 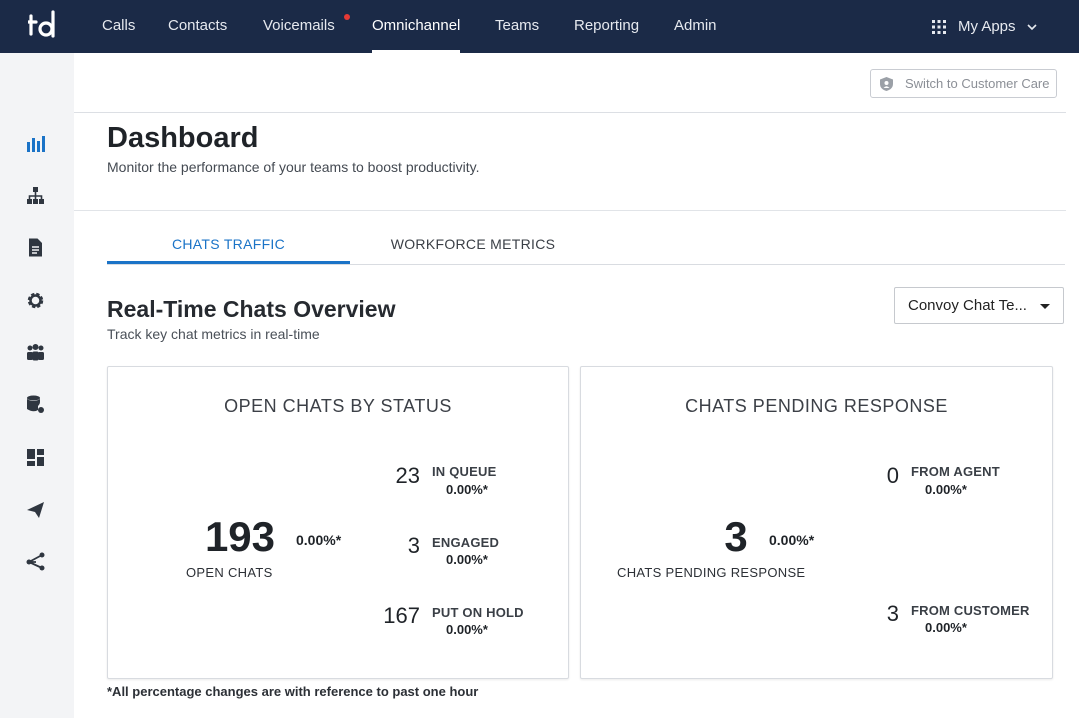 I want to click on dropdown-caret-icon, so click(x=1045, y=306).